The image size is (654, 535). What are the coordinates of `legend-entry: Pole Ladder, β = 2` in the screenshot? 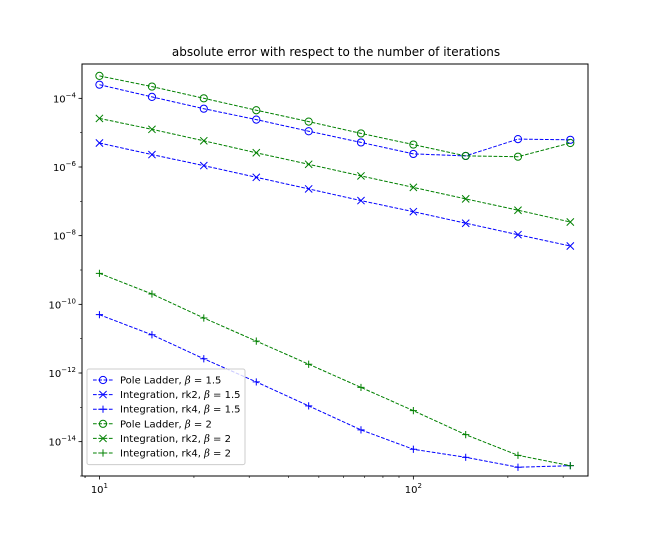 It's located at (152, 424).